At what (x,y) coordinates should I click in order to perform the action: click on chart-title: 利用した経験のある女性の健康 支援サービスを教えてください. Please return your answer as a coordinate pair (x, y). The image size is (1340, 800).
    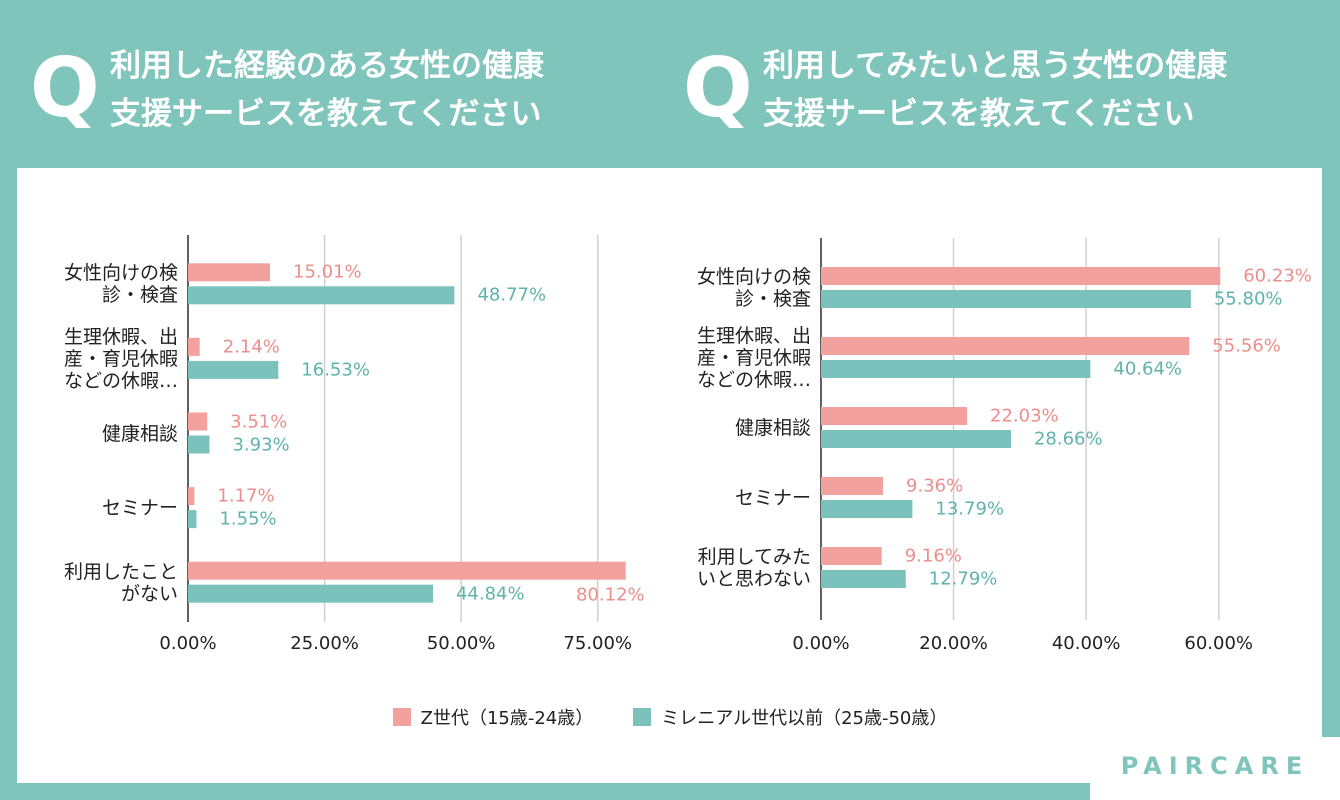
    Looking at the image, I should click on (327, 90).